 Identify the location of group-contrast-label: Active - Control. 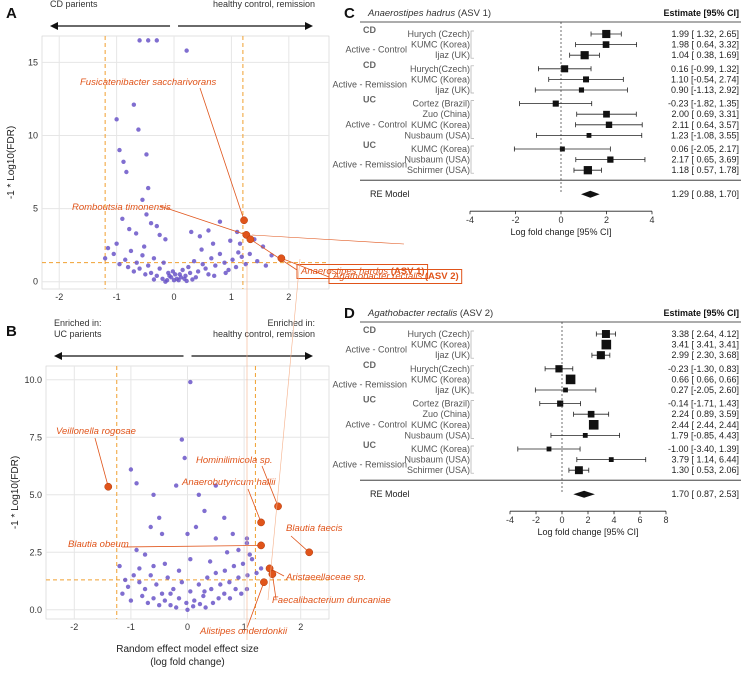
(376, 50).